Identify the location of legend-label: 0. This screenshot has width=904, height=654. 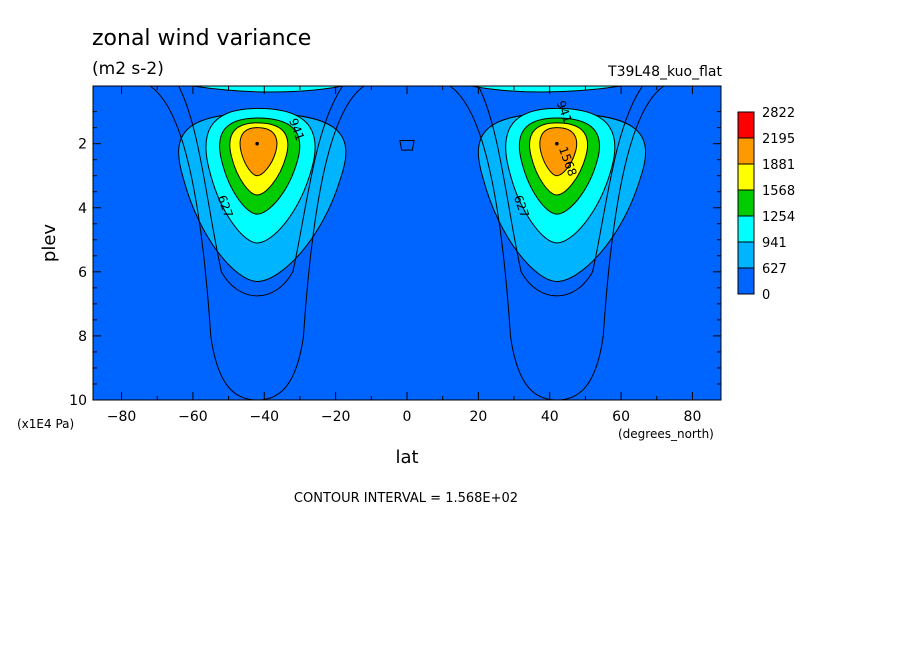
(766, 295).